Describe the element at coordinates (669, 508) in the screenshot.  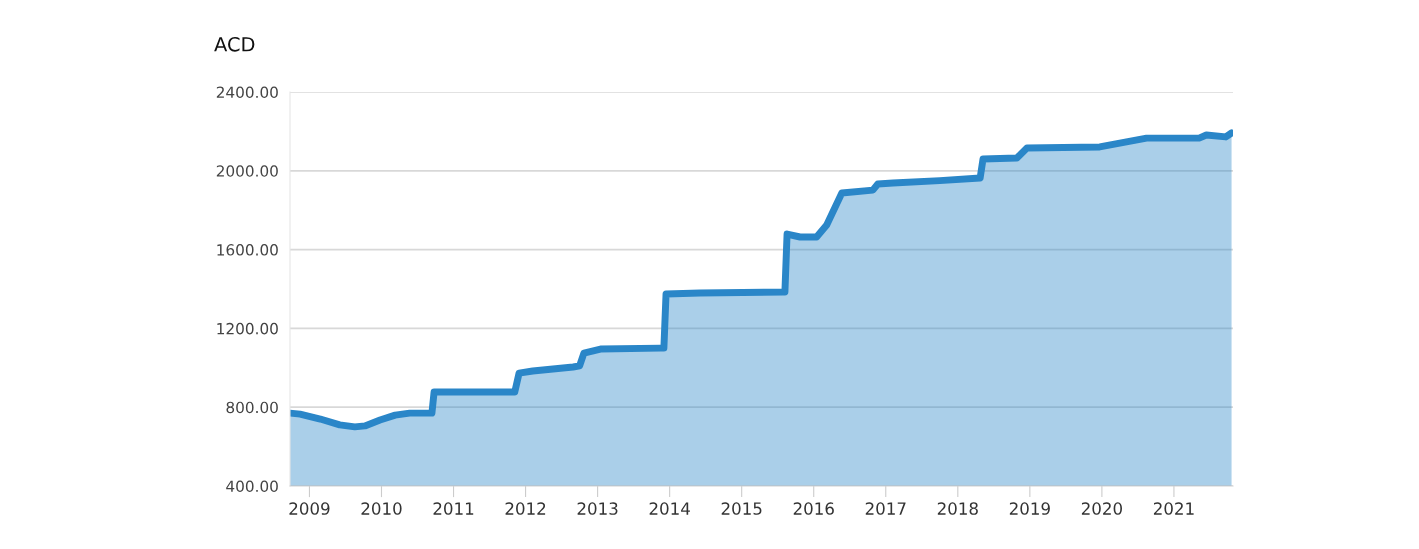
I see `x-tick-label: 2014` at that location.